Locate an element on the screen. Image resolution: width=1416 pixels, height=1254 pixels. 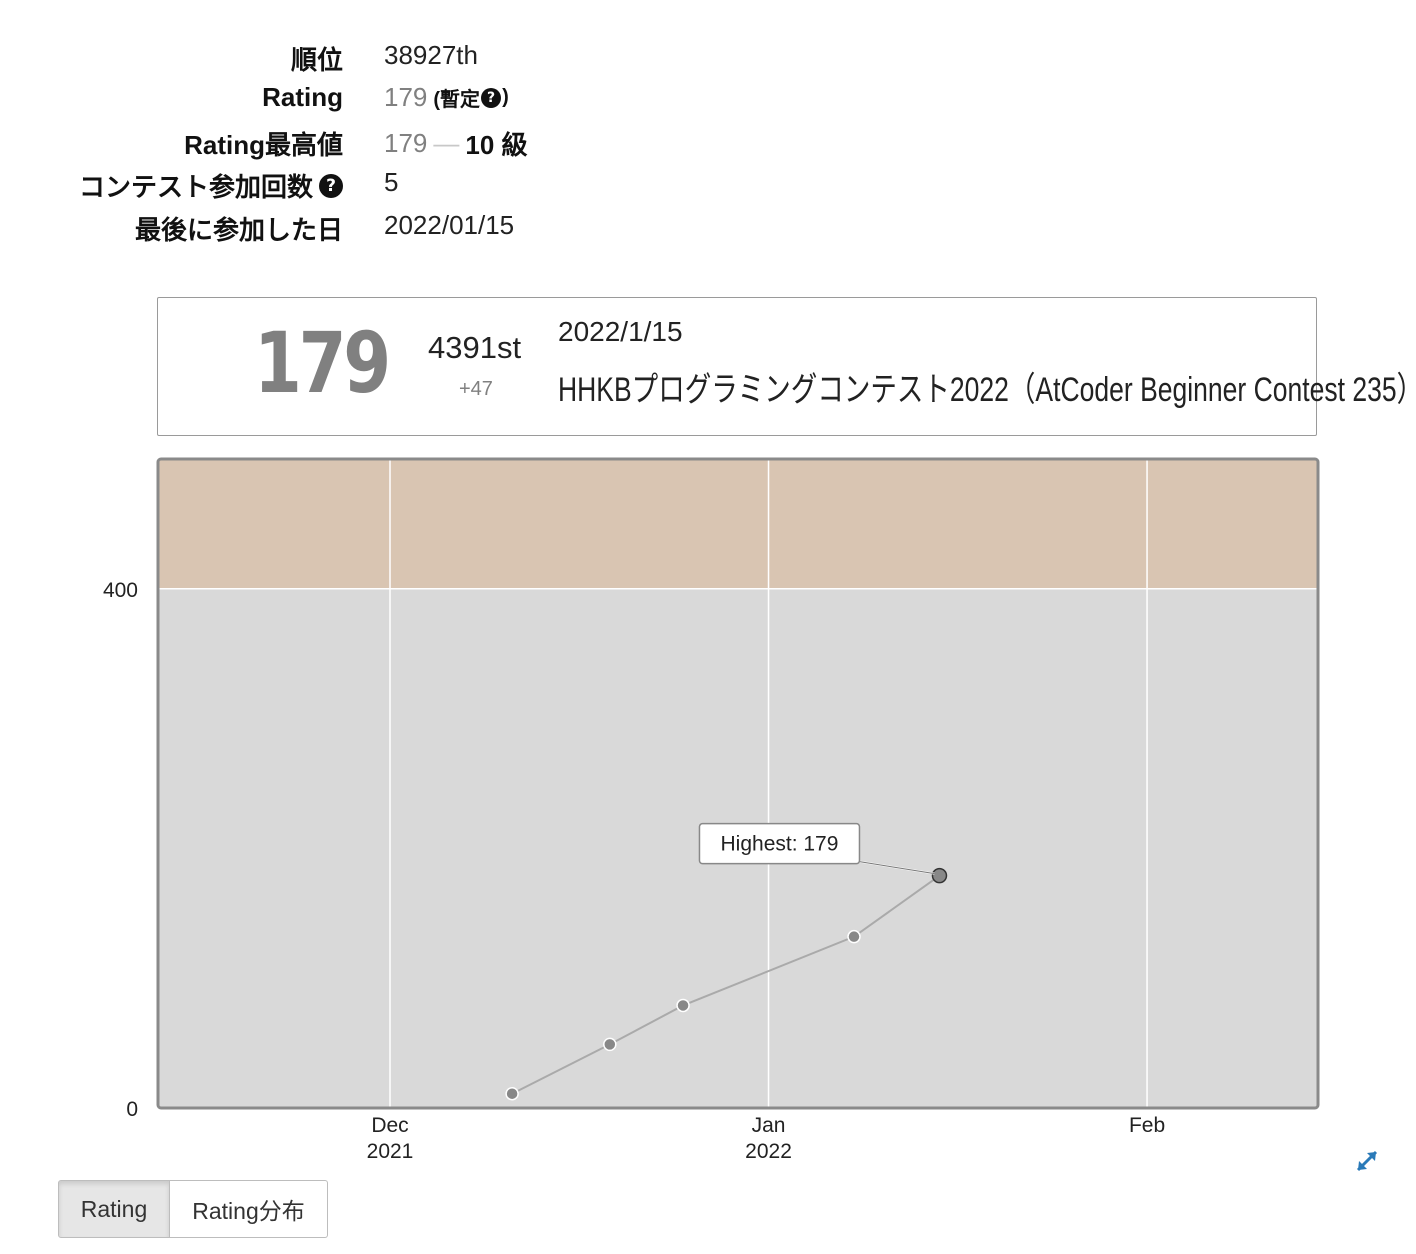
annotation-text: Highest: 179 is located at coordinates (780, 844).